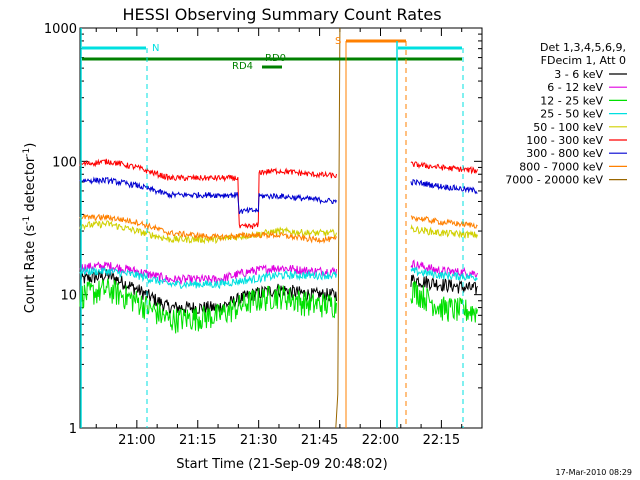 The height and width of the screenshot is (480, 640). I want to click on legend-header-2: FDecim 1, Att 0, so click(583, 60).